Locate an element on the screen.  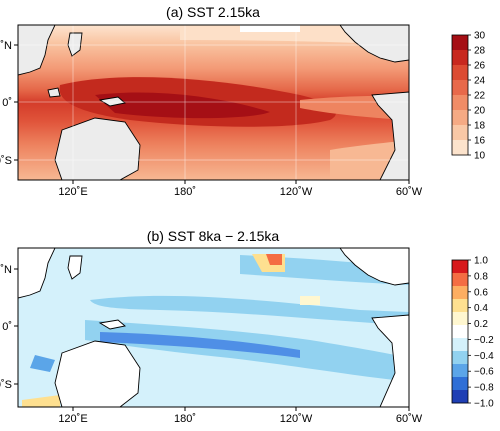
colorbar-label: 18 is located at coordinates (480, 126).